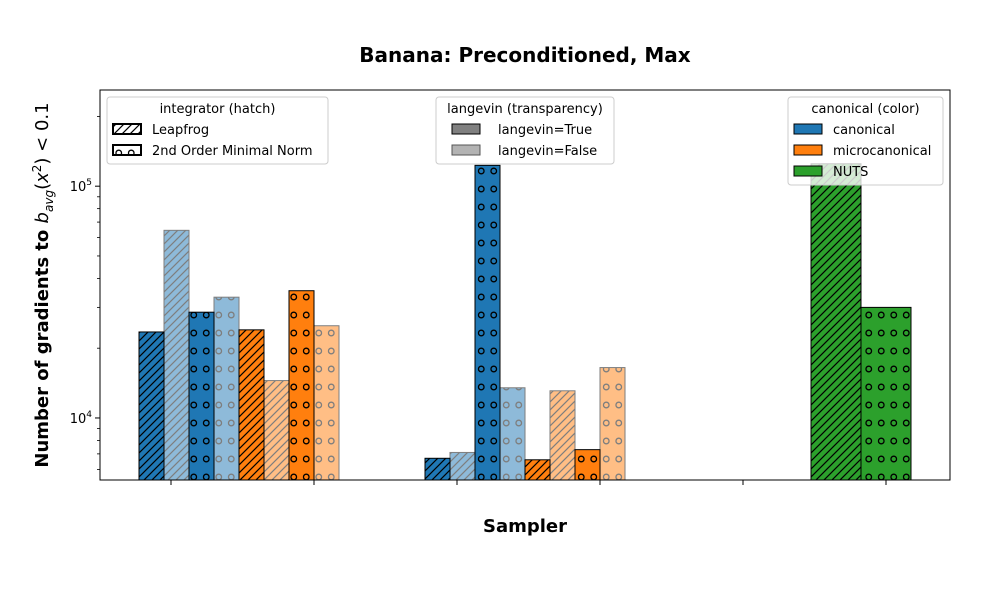  I want to click on legend-entry-label: 2nd Order Minimal Norm, so click(232, 151).